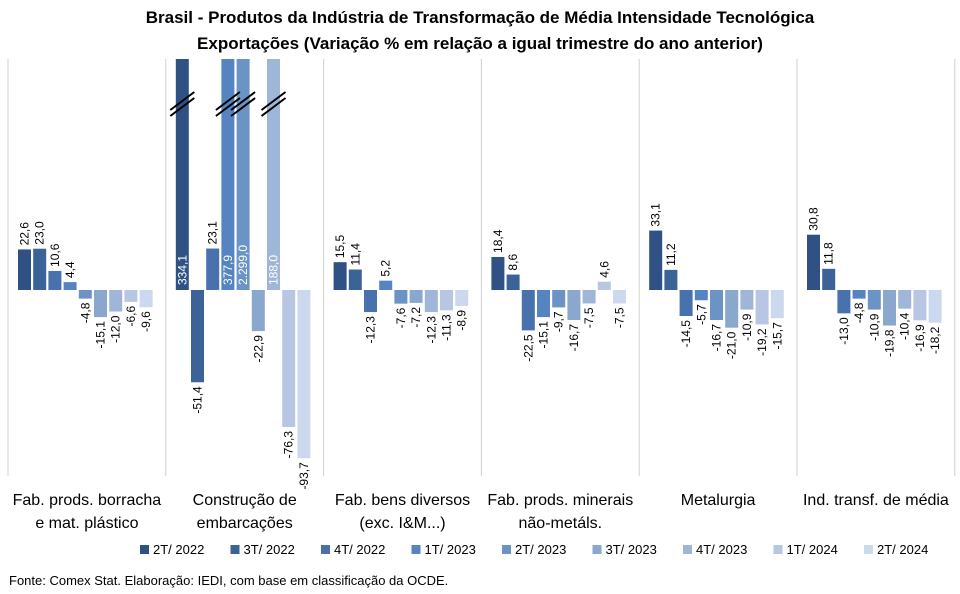  I want to click on value-label: -7,2, so click(416, 317).